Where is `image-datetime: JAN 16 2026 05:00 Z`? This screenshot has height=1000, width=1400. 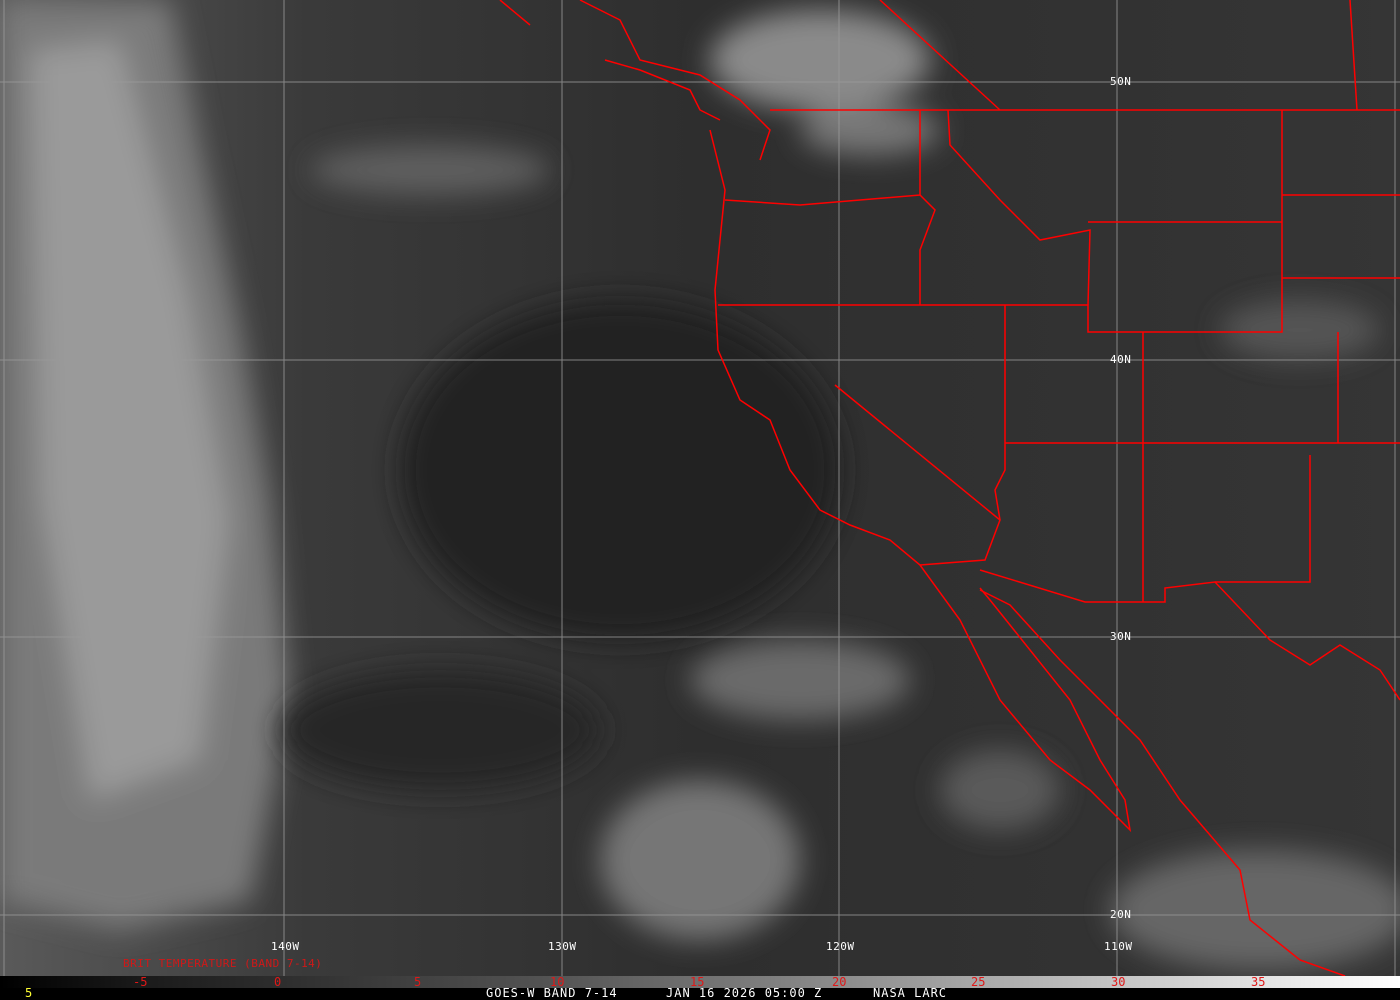
image-datetime: JAN 16 2026 05:00 Z is located at coordinates (744, 993).